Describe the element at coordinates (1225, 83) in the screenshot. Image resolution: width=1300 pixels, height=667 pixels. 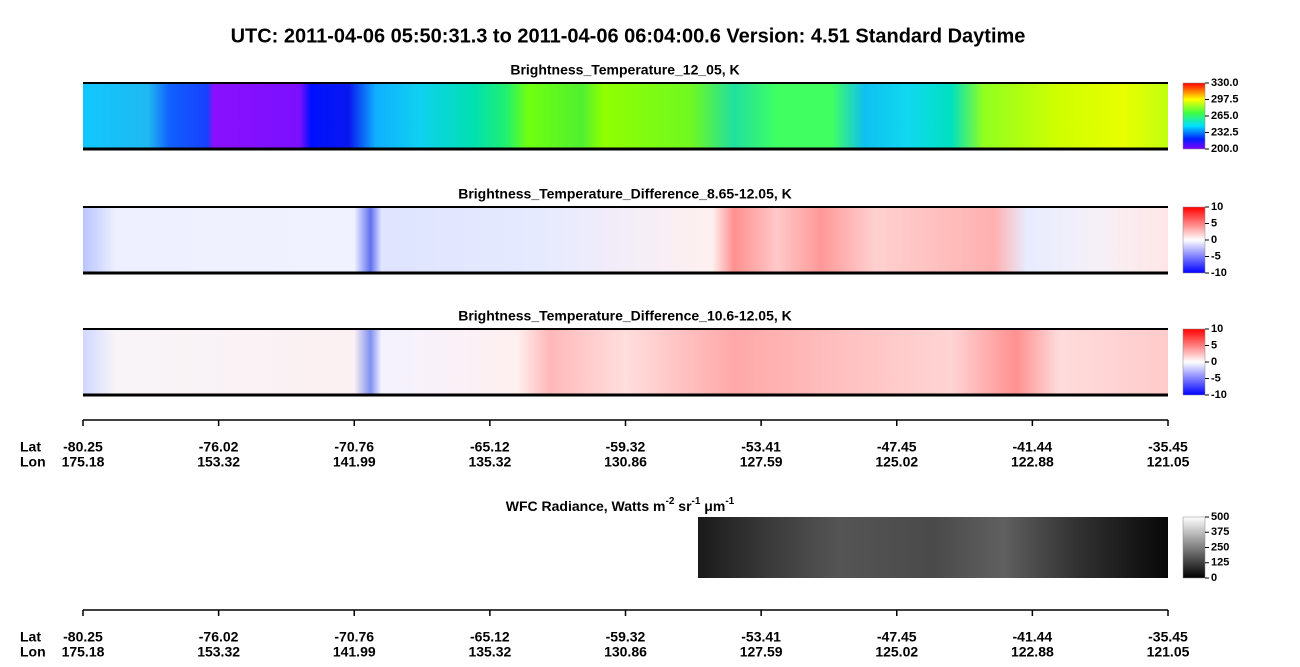
I see `colorbar-label: 330.0` at that location.